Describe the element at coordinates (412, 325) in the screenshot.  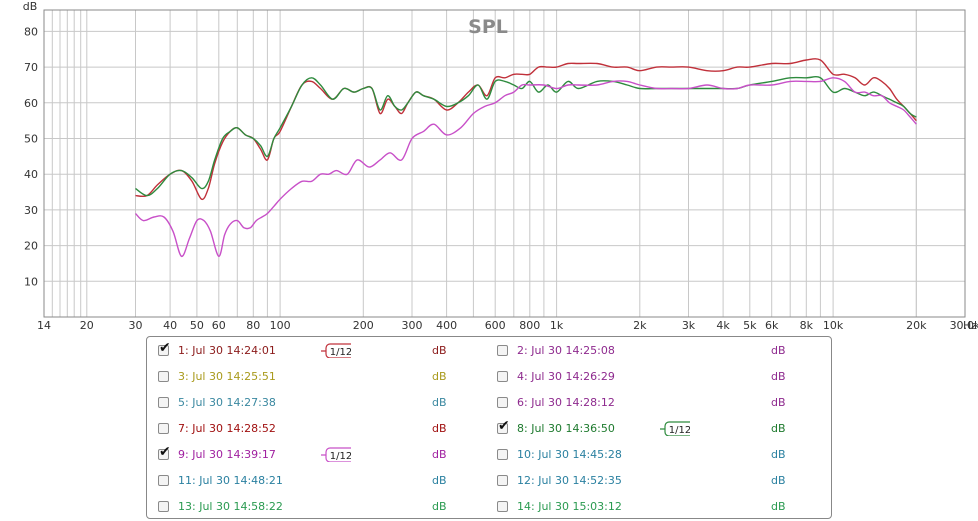
I see `x-tick-label: 300` at that location.